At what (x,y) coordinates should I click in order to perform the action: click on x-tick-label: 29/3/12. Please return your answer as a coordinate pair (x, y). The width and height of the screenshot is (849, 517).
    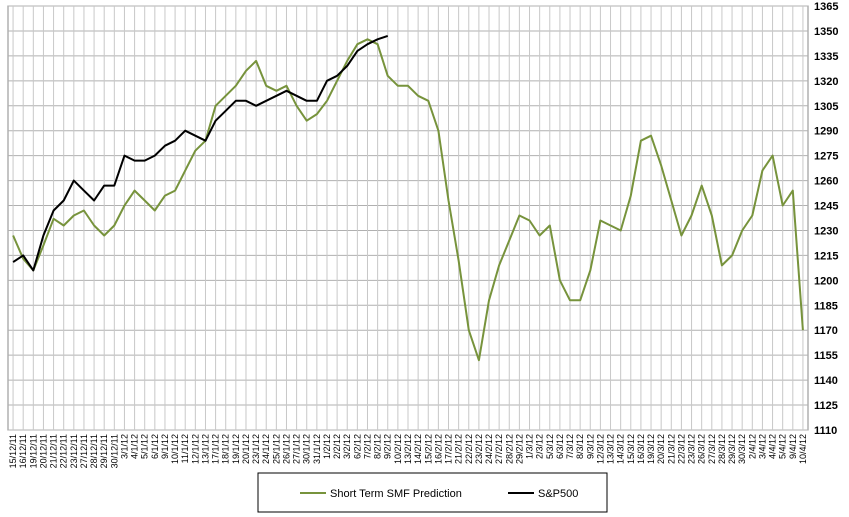
    Looking at the image, I should click on (732, 449).